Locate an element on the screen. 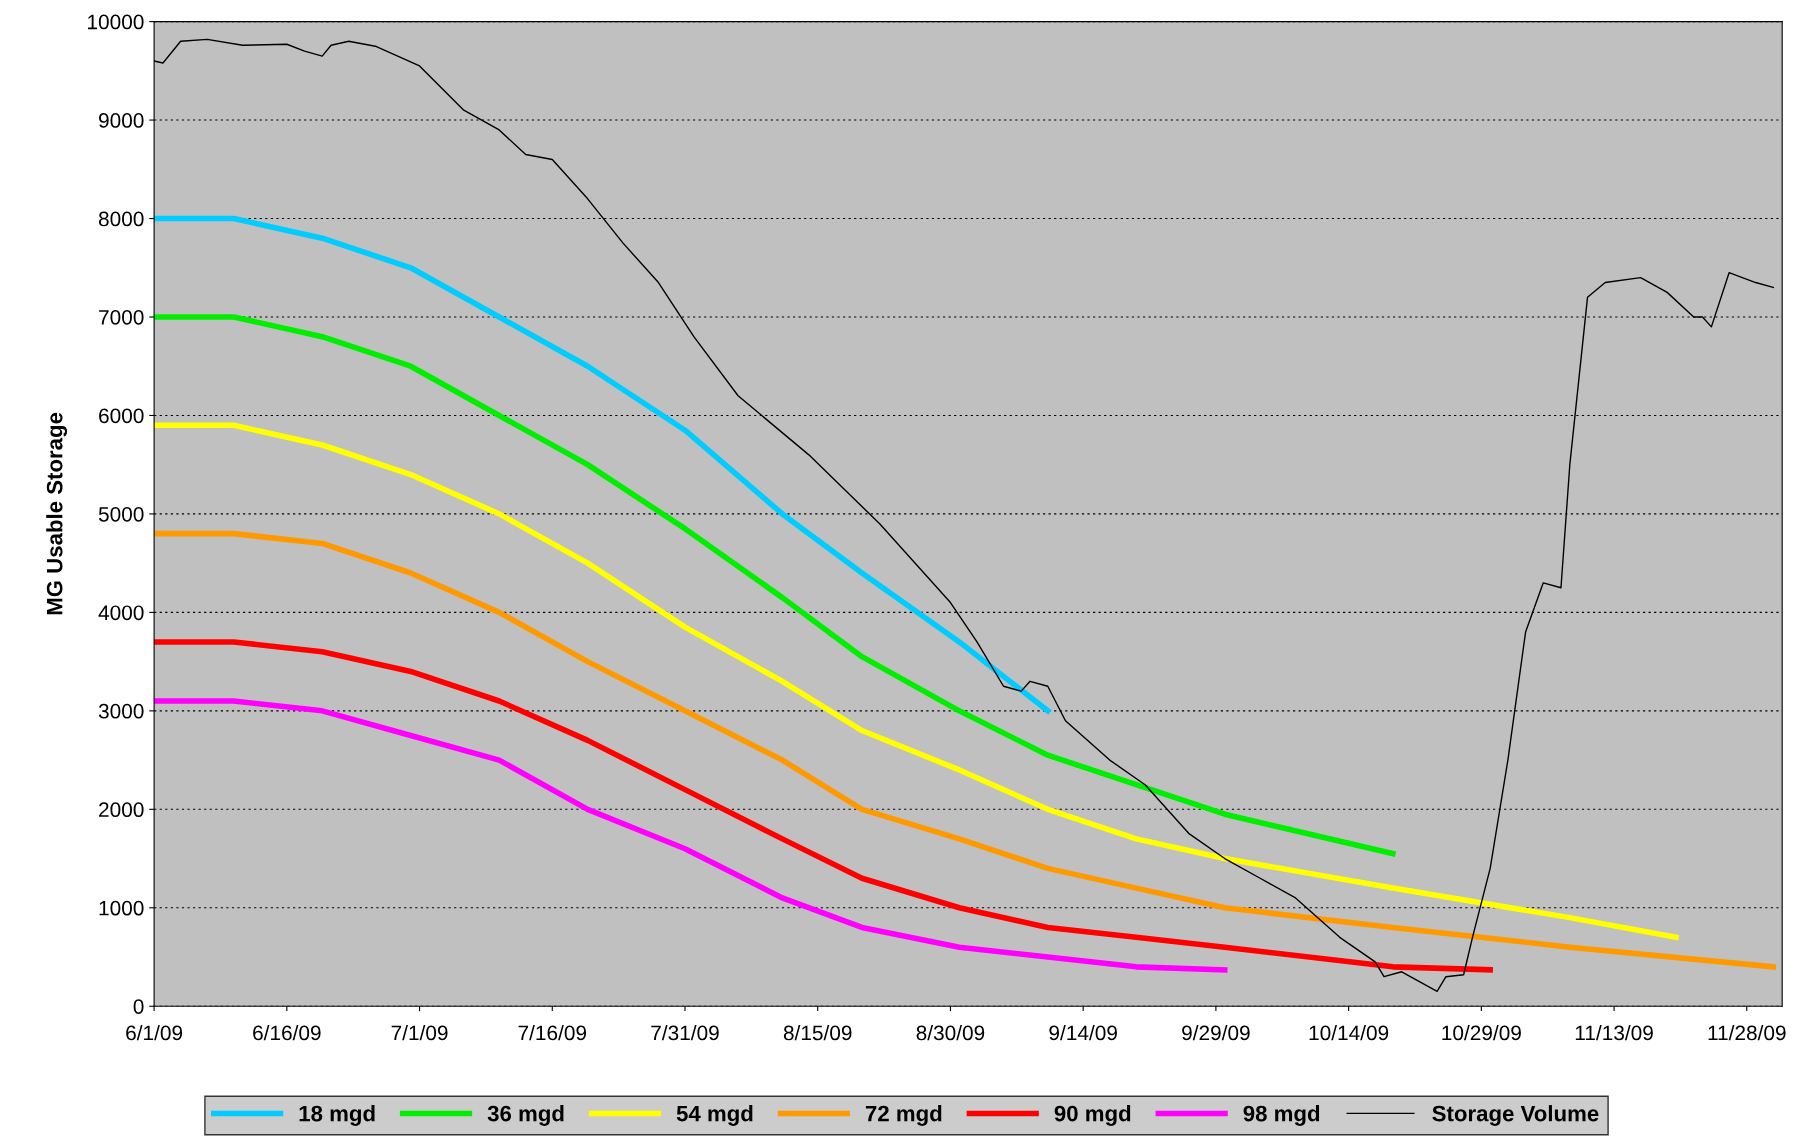 This screenshot has width=1813, height=1137. y-tick-label: 4000 is located at coordinates (121, 613).